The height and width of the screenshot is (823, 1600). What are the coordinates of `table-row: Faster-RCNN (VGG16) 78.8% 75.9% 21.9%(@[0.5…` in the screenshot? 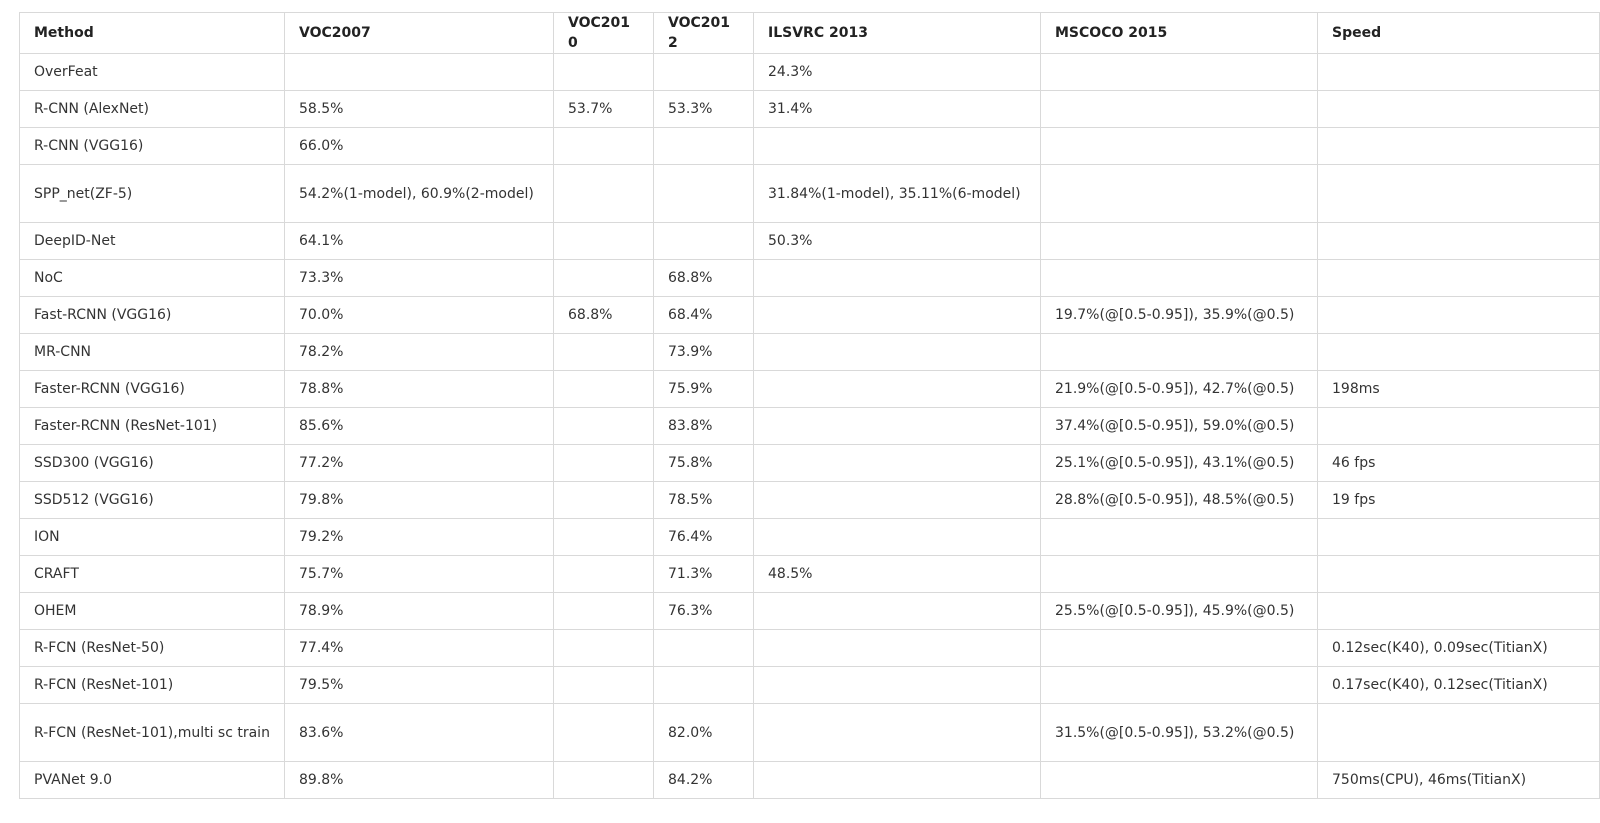 It's located at (809, 389).